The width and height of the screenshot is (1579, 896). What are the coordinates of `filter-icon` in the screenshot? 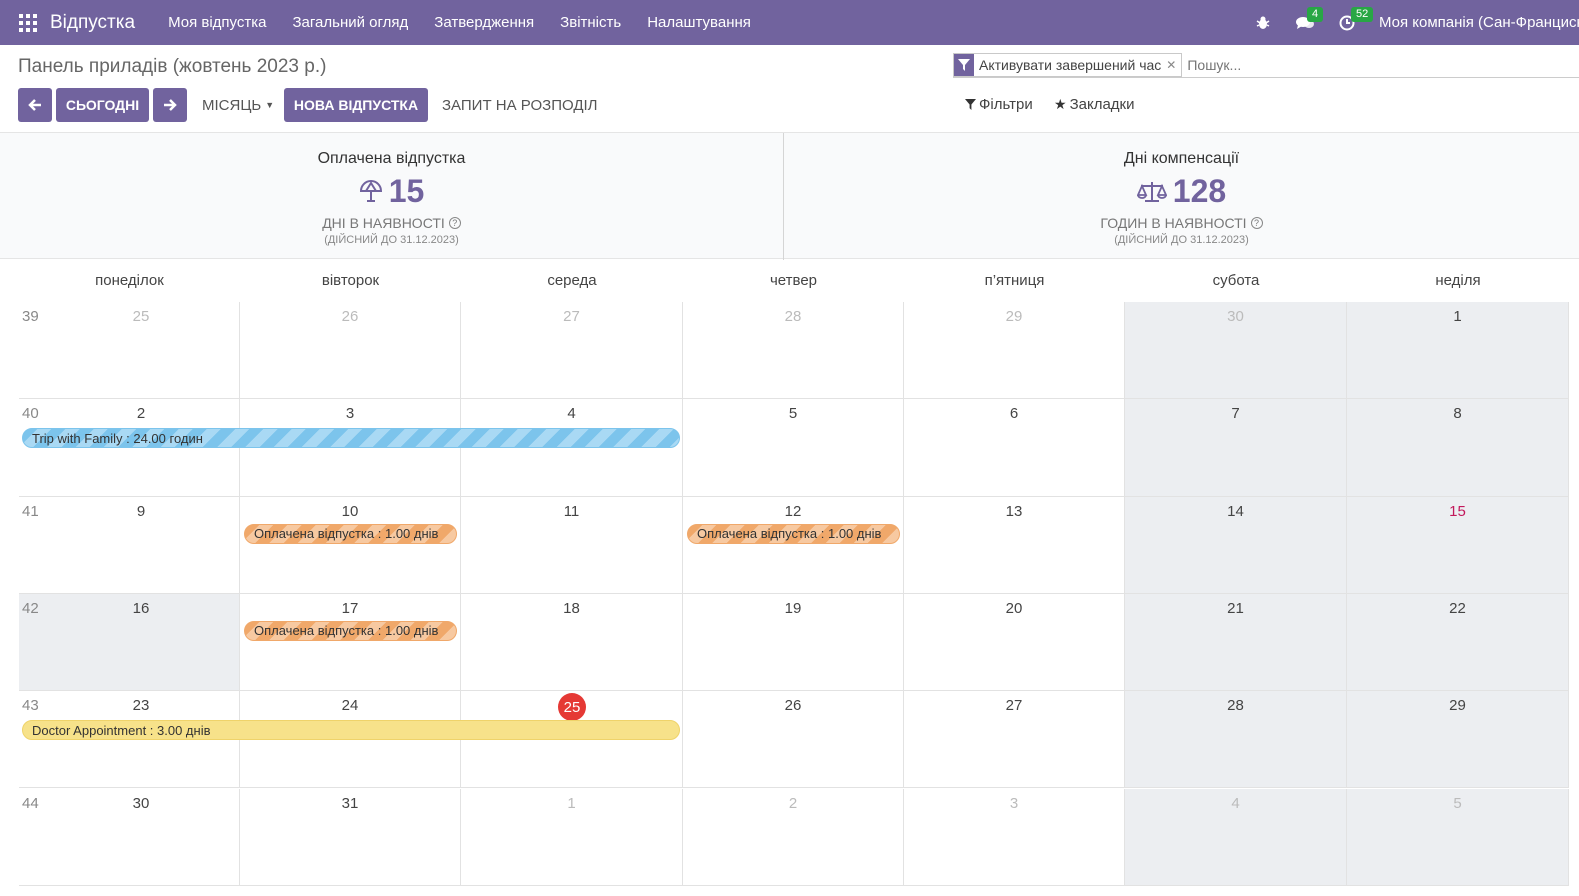 It's located at (970, 104).